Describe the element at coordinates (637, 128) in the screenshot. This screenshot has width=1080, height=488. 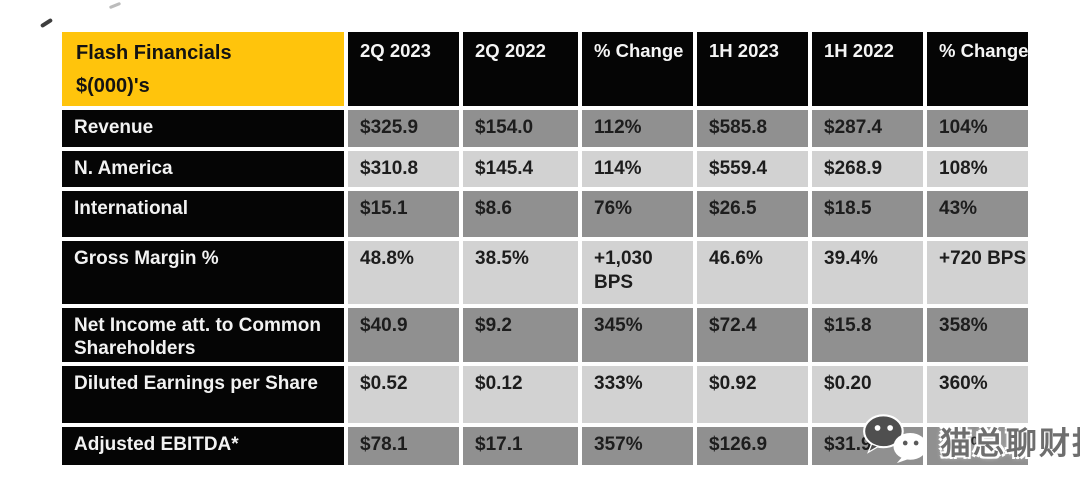
I see `cell-value: 112%` at that location.